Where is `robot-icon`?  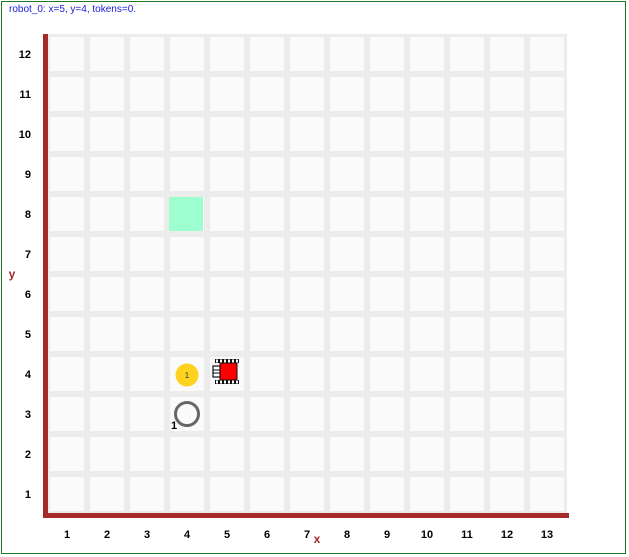
robot-icon is located at coordinates (225, 371).